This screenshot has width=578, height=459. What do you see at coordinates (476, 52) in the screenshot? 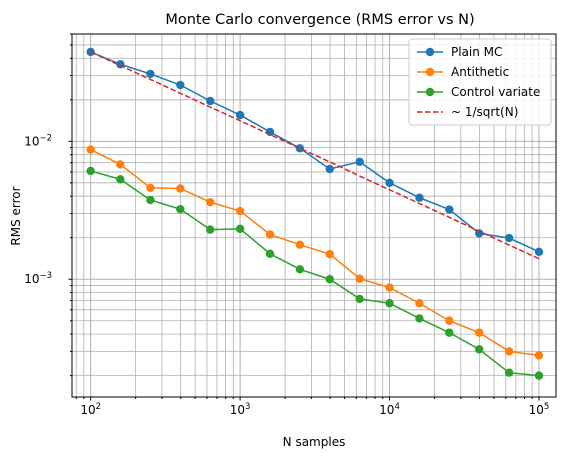
I see `legend-label: Plain MC` at bounding box center [476, 52].